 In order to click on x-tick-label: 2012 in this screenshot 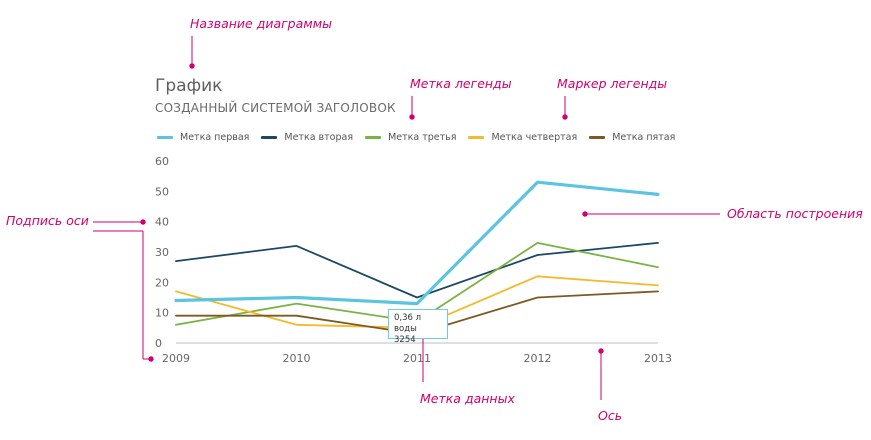, I will do `click(538, 358)`.